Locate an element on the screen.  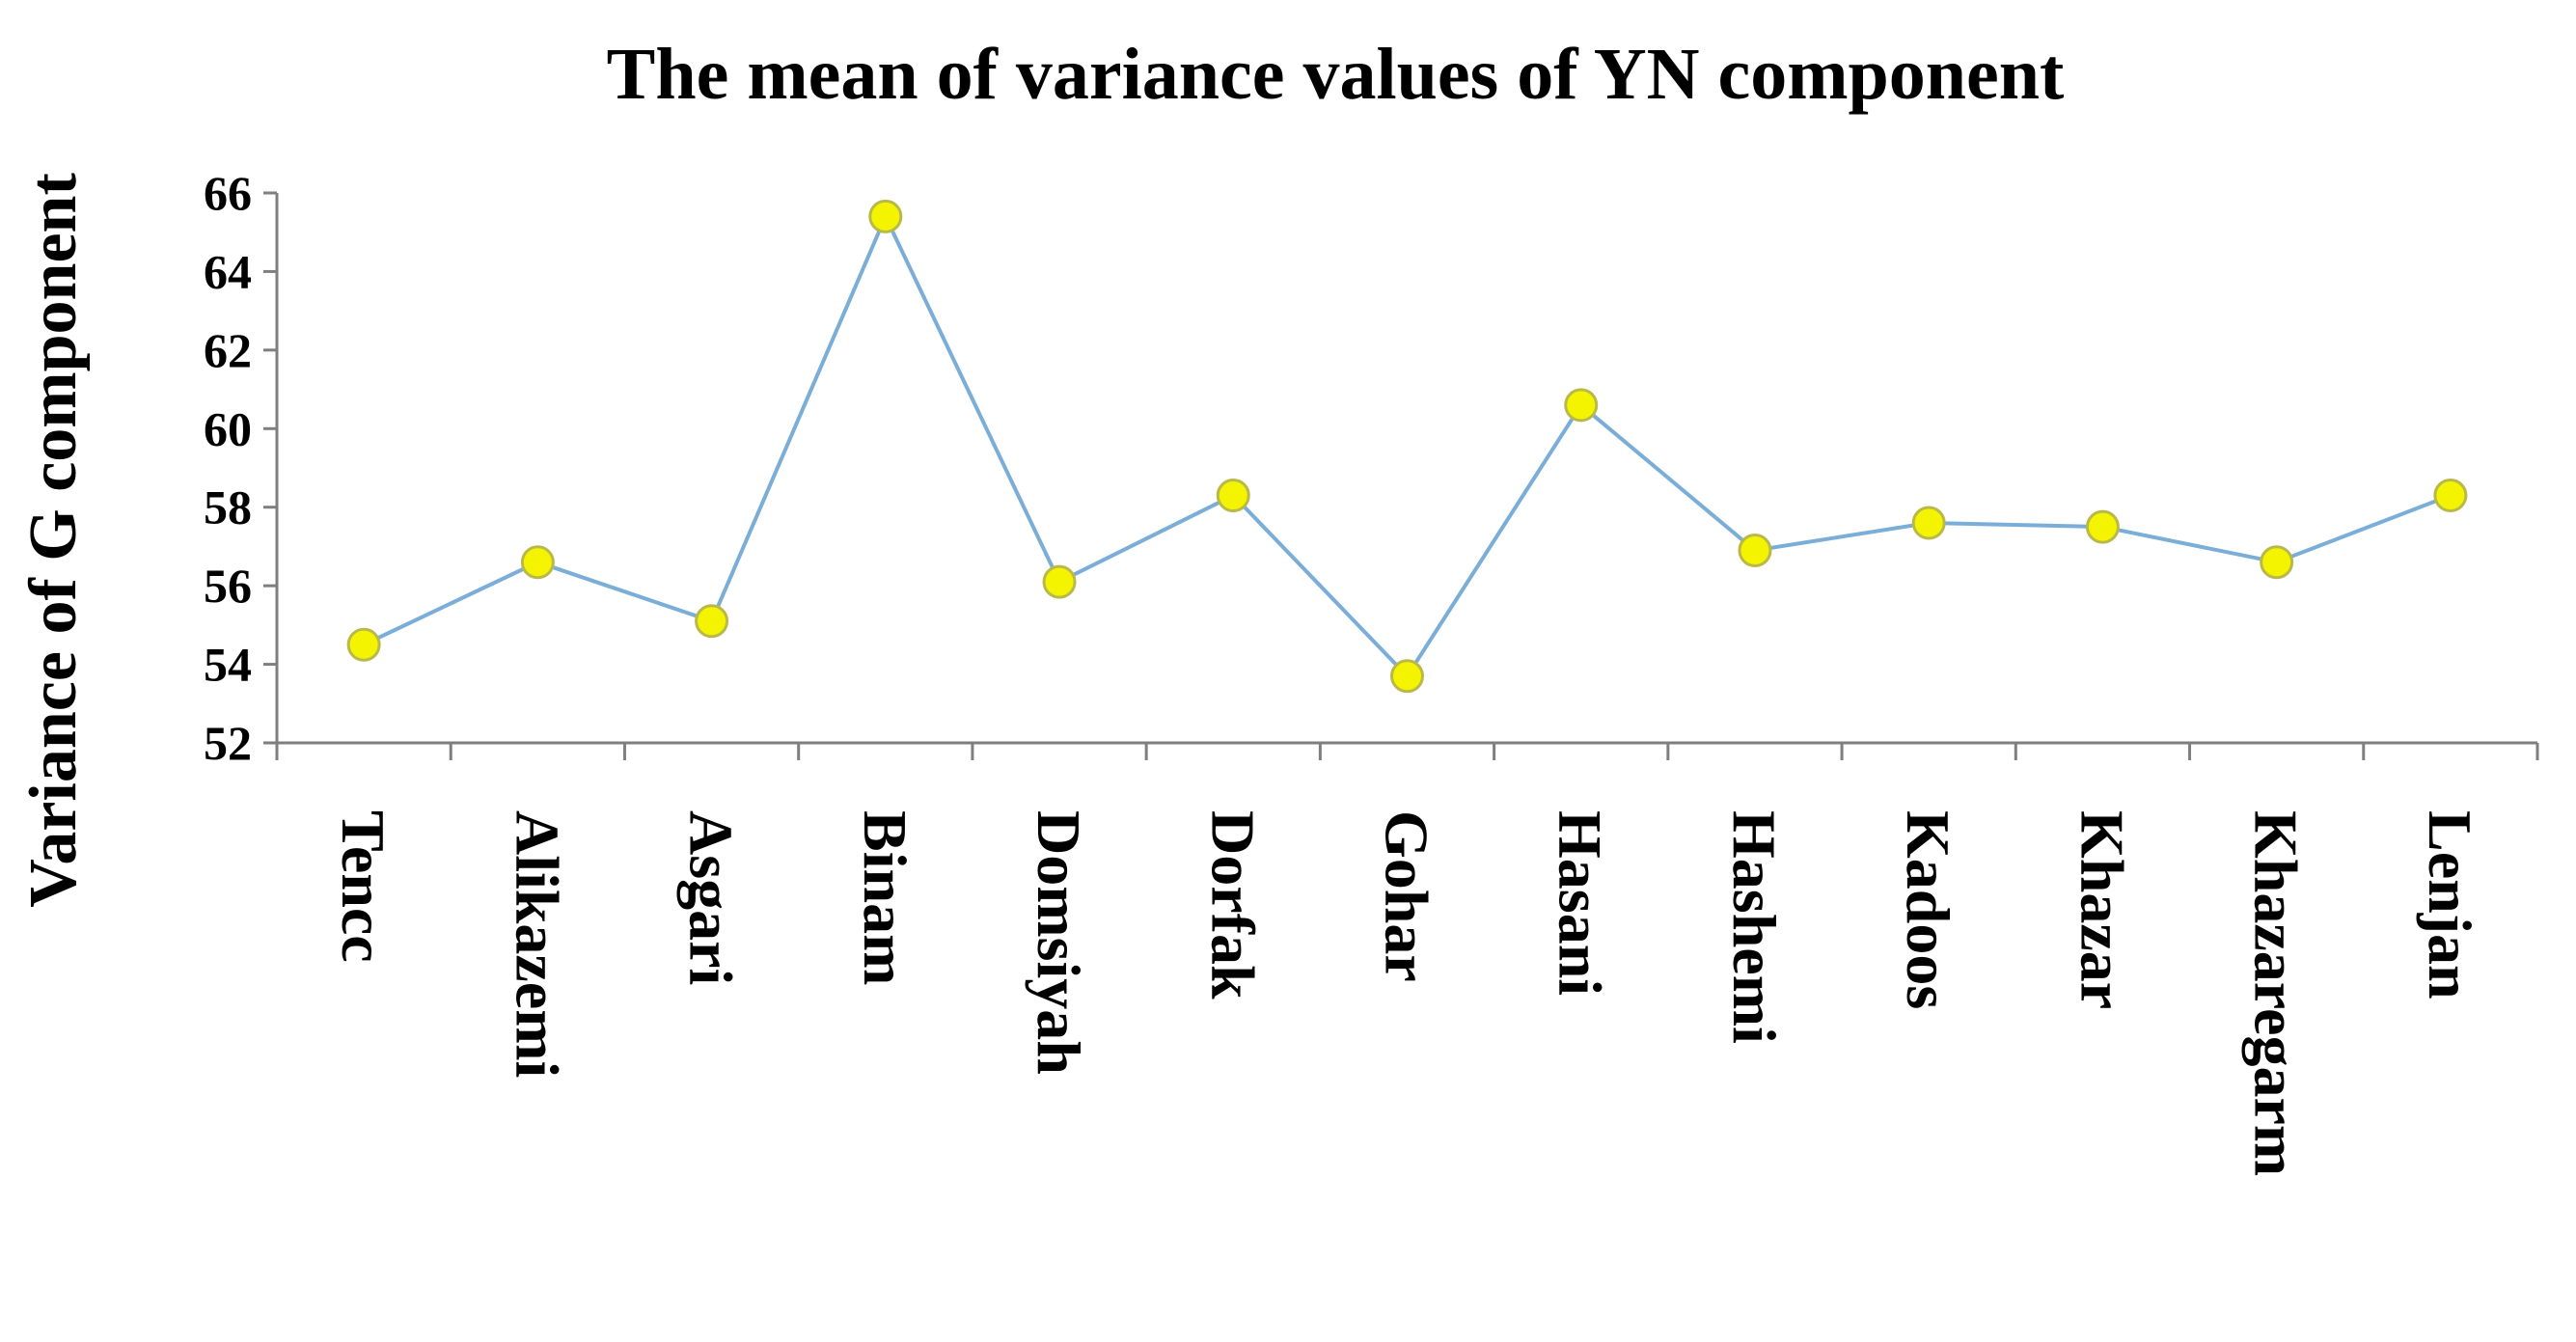
x-tick-label: Lenjan is located at coordinates (2450, 905).